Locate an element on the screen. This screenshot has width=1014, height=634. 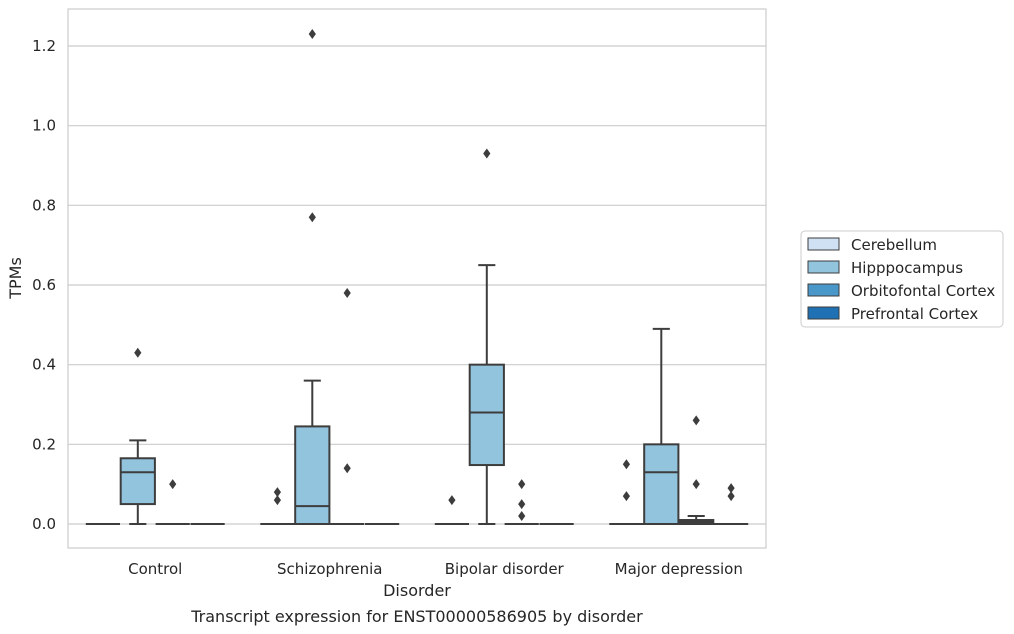
legend-label-orbitofontal-cortex: Orbitofontal Cortex is located at coordinates (923, 291).